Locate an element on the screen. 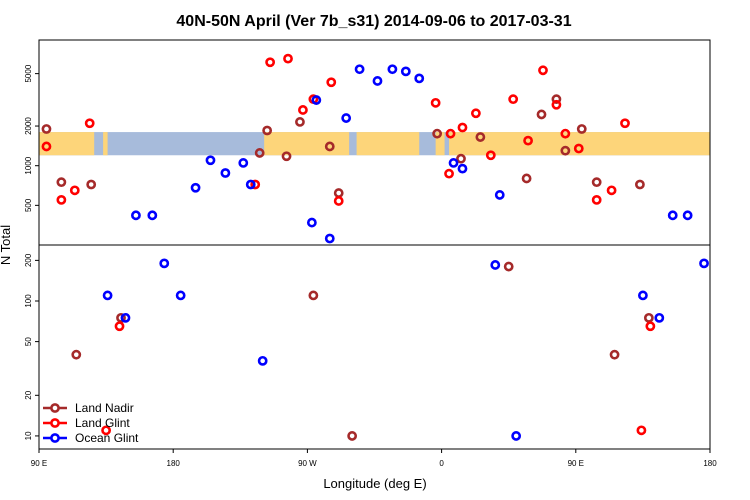 The width and height of the screenshot is (750, 500). x-tick-label: 90 W is located at coordinates (307, 463).